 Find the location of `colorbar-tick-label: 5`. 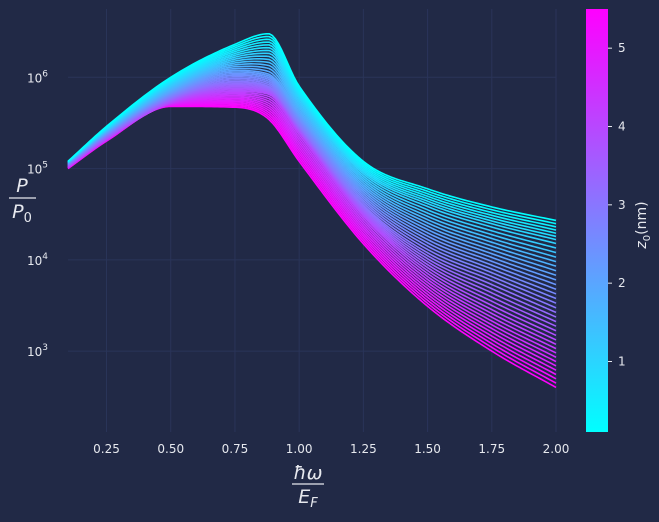

colorbar-tick-label: 5 is located at coordinates (622, 48).